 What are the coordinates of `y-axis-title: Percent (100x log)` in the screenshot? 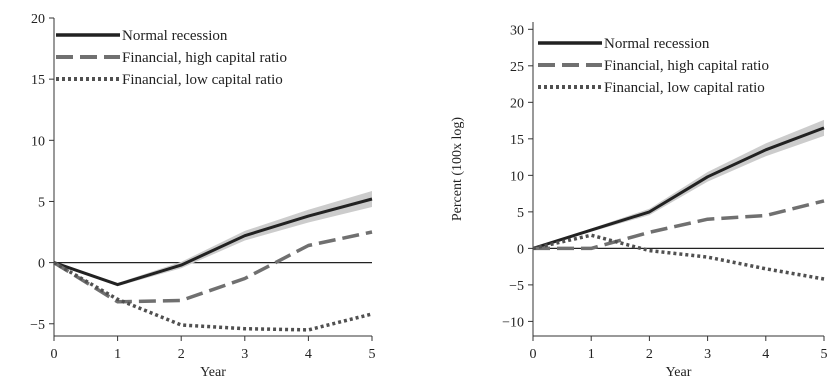 It's located at (457, 169).